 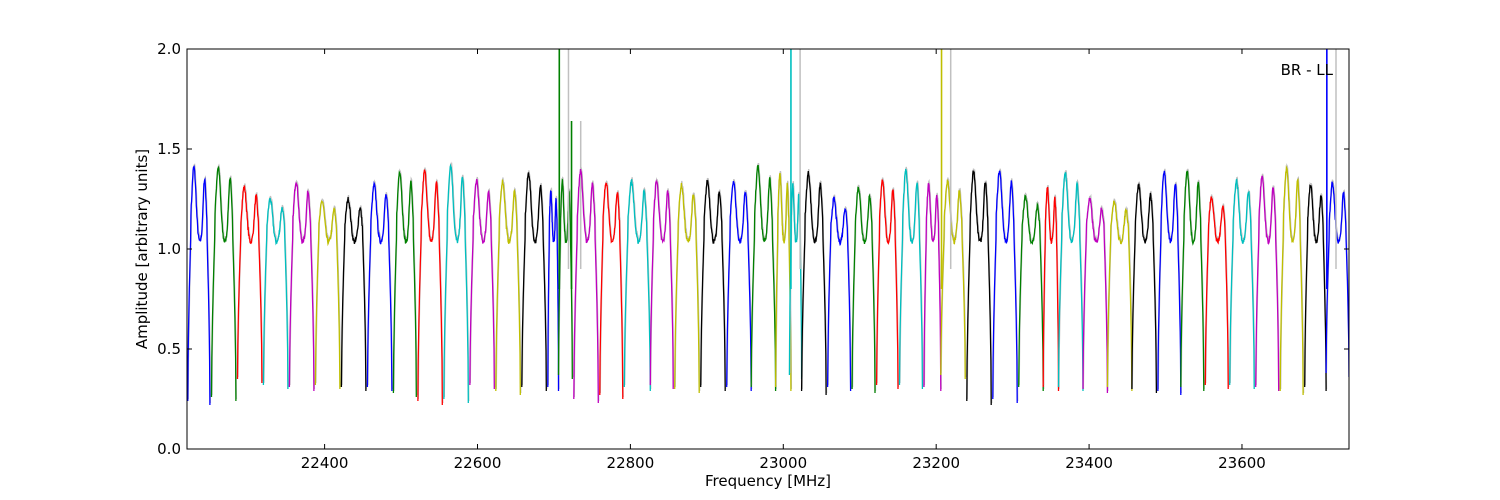 I want to click on x-tick-label: 23000, so click(x=783, y=463).